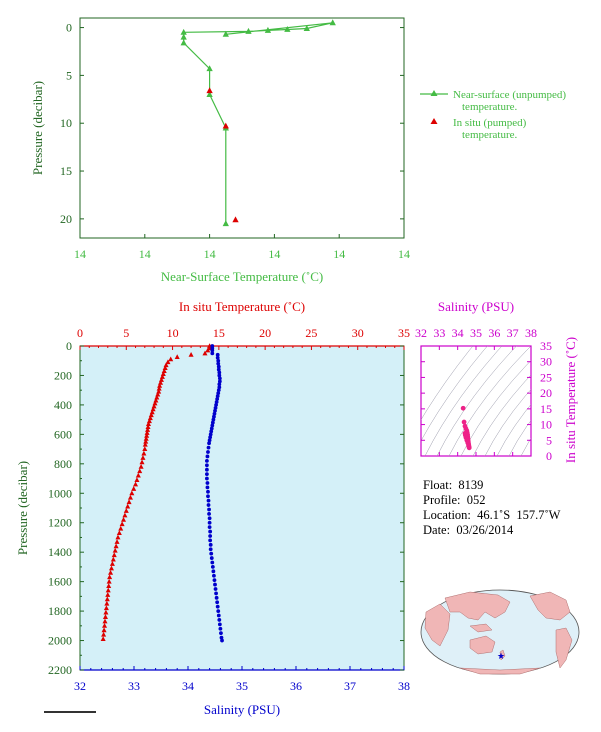 The width and height of the screenshot is (601, 732). What do you see at coordinates (219, 333) in the screenshot?
I see `main-top-tick-label: 15` at bounding box center [219, 333].